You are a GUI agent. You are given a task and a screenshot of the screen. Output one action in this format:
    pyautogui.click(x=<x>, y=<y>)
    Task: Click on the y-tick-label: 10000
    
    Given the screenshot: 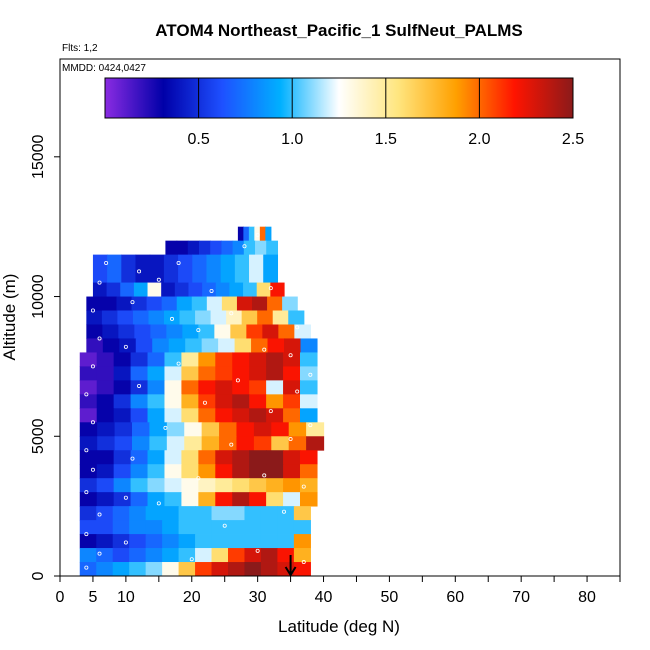 What is the action you would take?
    pyautogui.click(x=38, y=296)
    